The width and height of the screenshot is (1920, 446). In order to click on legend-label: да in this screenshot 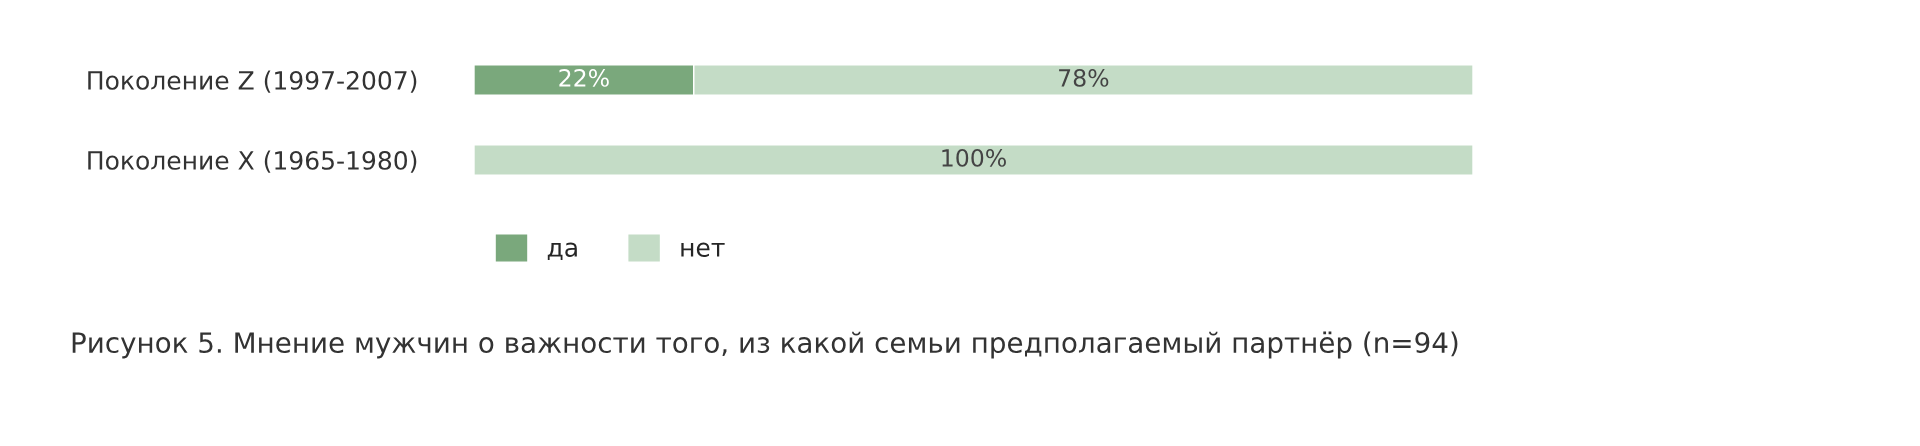, I will do `click(562, 251)`.